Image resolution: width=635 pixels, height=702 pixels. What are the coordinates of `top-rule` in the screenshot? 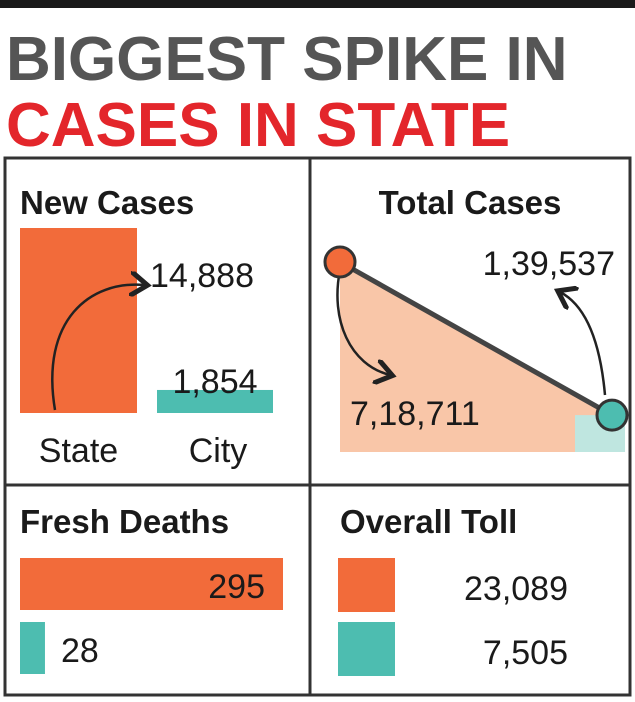 It's located at (317, 4).